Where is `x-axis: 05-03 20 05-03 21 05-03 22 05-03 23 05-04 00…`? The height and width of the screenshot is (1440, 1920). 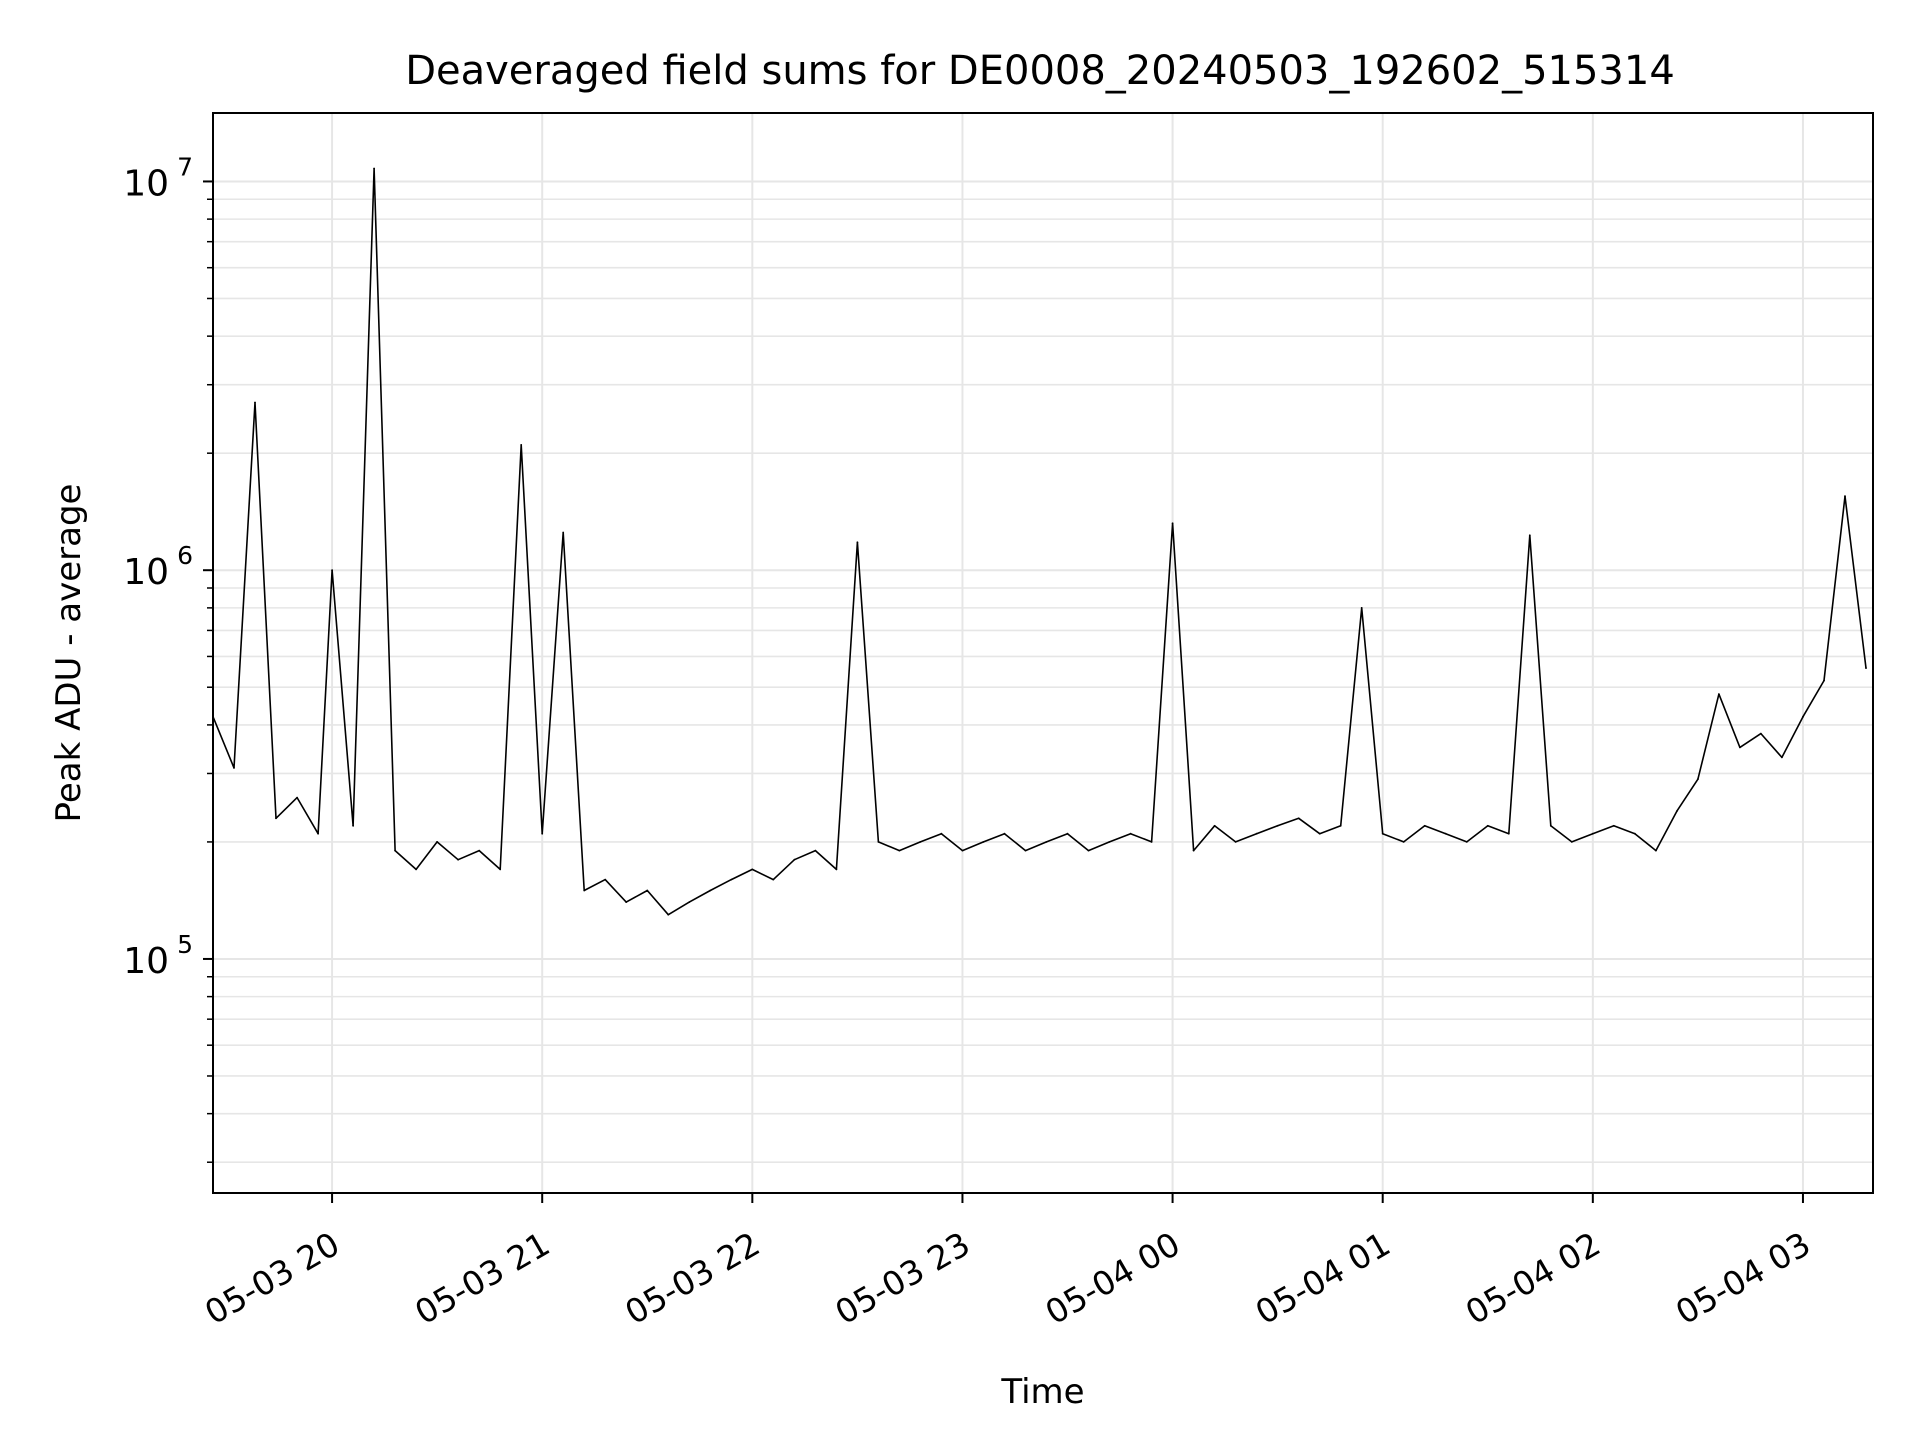
x-axis: 05-03 20 05-03 21 05-03 22 05-03 23 05-04 00… is located at coordinates (1007, 1262).